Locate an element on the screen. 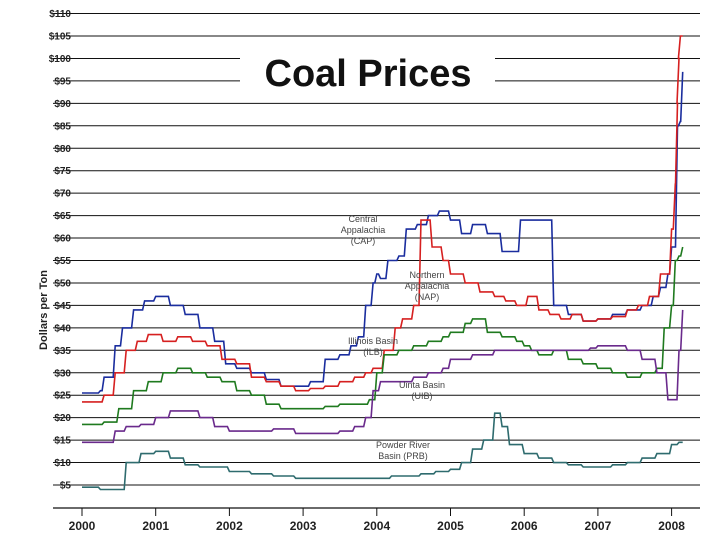 This screenshot has width=720, height=540. y-tick-label: $55 is located at coordinates (62, 261).